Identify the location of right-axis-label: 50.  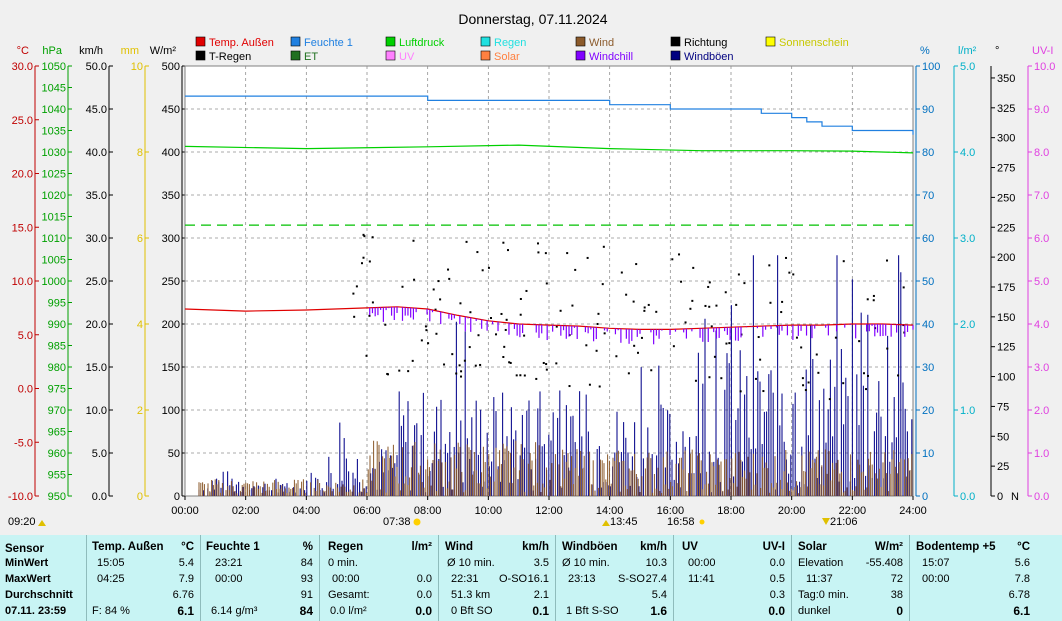
(928, 282).